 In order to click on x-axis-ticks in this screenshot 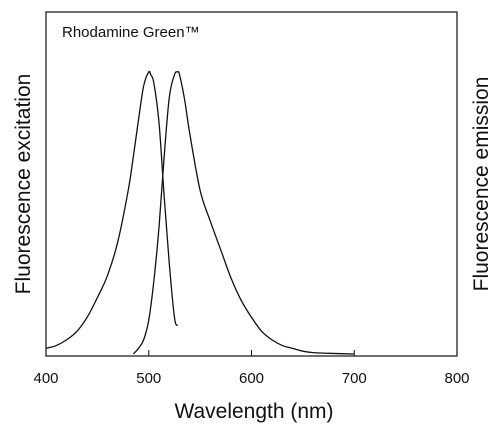, I will do `click(251, 353)`.